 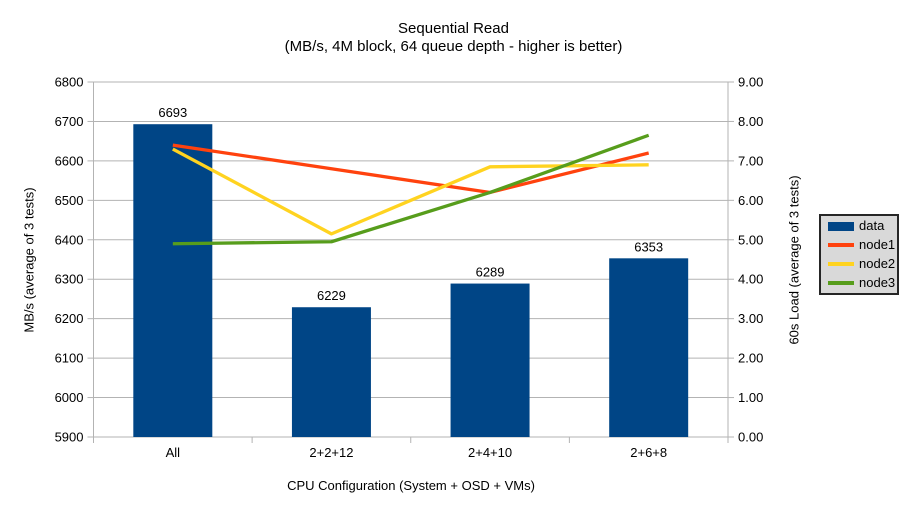 What do you see at coordinates (69, 239) in the screenshot?
I see `left-axis-tick-label: 6400` at bounding box center [69, 239].